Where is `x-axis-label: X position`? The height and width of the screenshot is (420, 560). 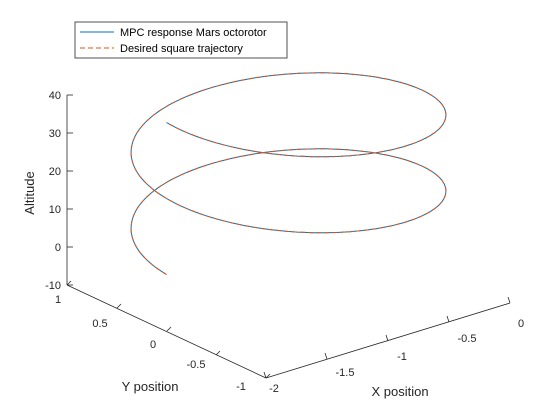 x-axis-label: X position is located at coordinates (399, 391).